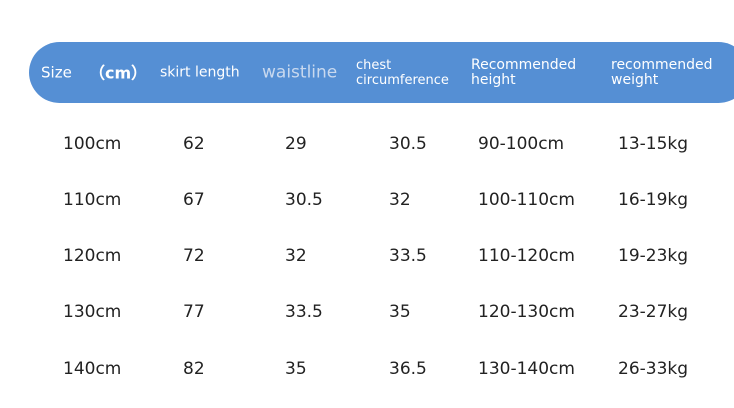  What do you see at coordinates (367, 149) in the screenshot?
I see `table-row: 100cm 62 29 30.5 90-100cm 13-15kg` at bounding box center [367, 149].